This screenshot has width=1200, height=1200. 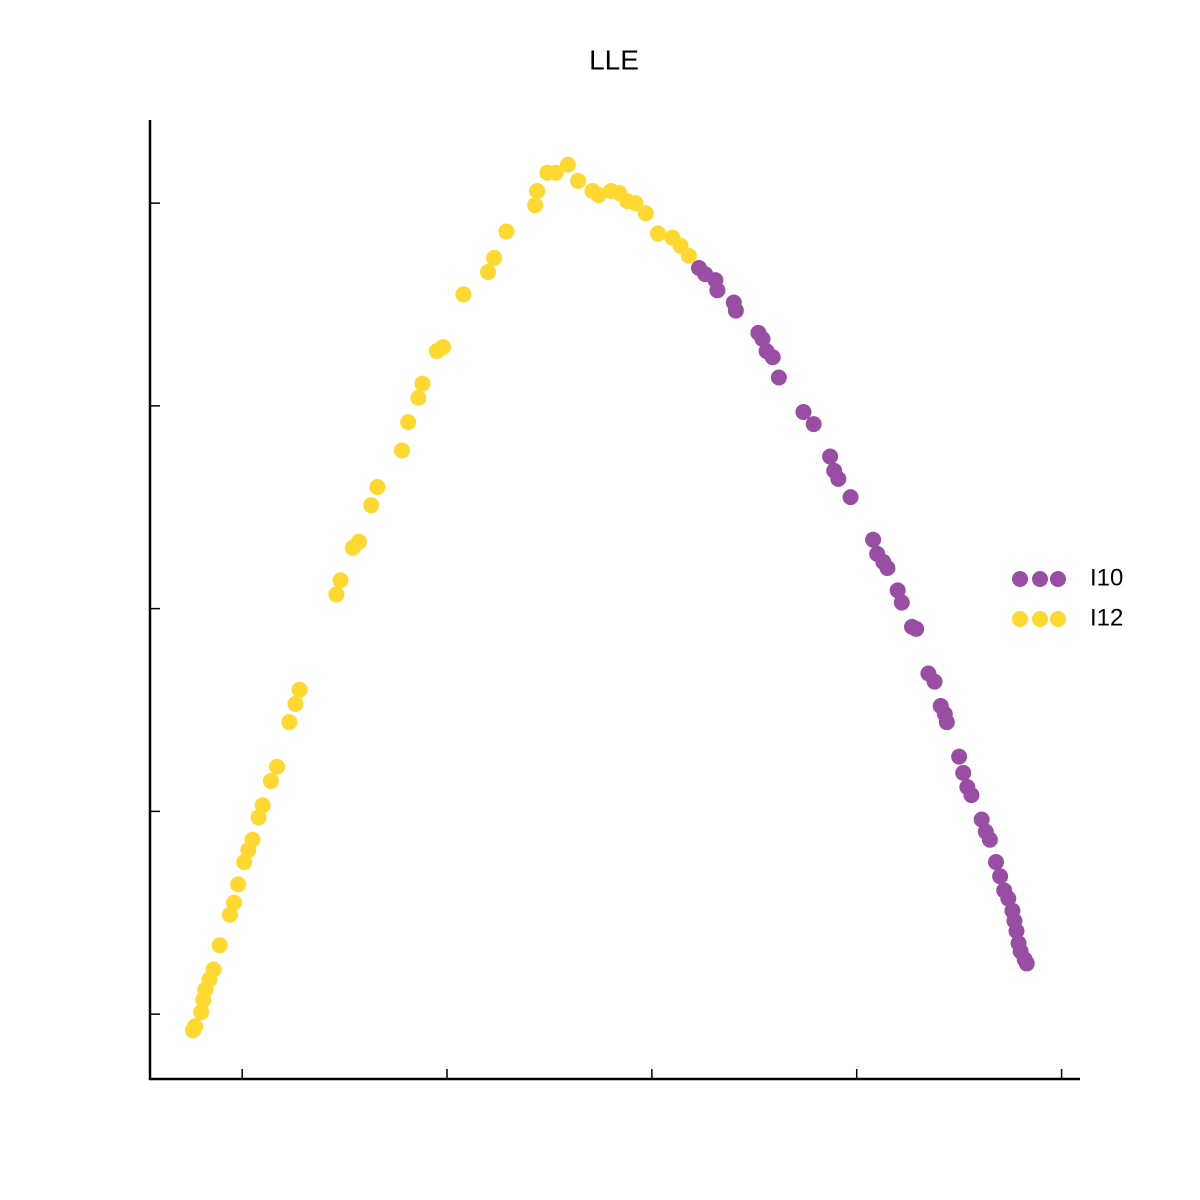 I want to click on legend-label: I10, so click(x=1106, y=577).